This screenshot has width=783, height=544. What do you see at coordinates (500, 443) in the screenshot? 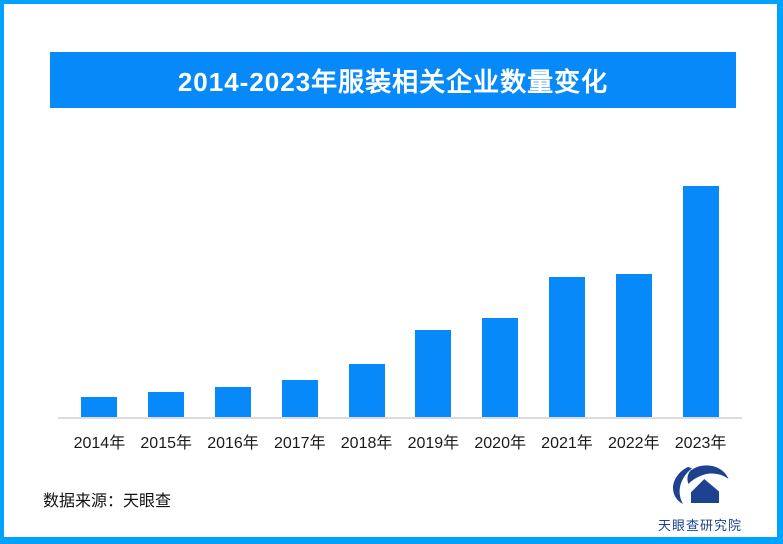
I see `x-axis-label-2020年: 2020年` at bounding box center [500, 443].